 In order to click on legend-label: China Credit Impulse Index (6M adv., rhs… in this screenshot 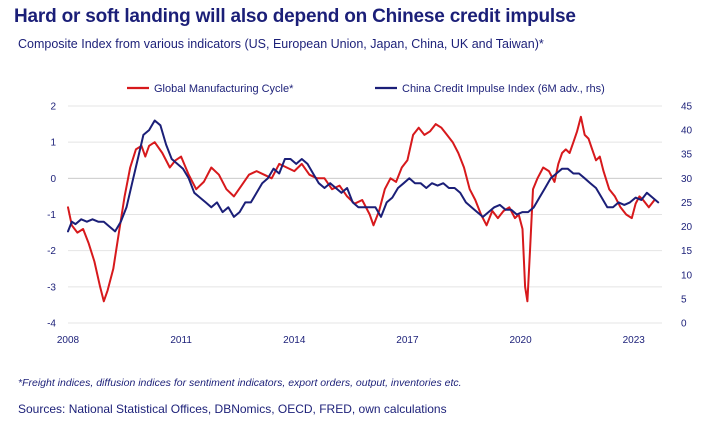, I will do `click(503, 89)`.